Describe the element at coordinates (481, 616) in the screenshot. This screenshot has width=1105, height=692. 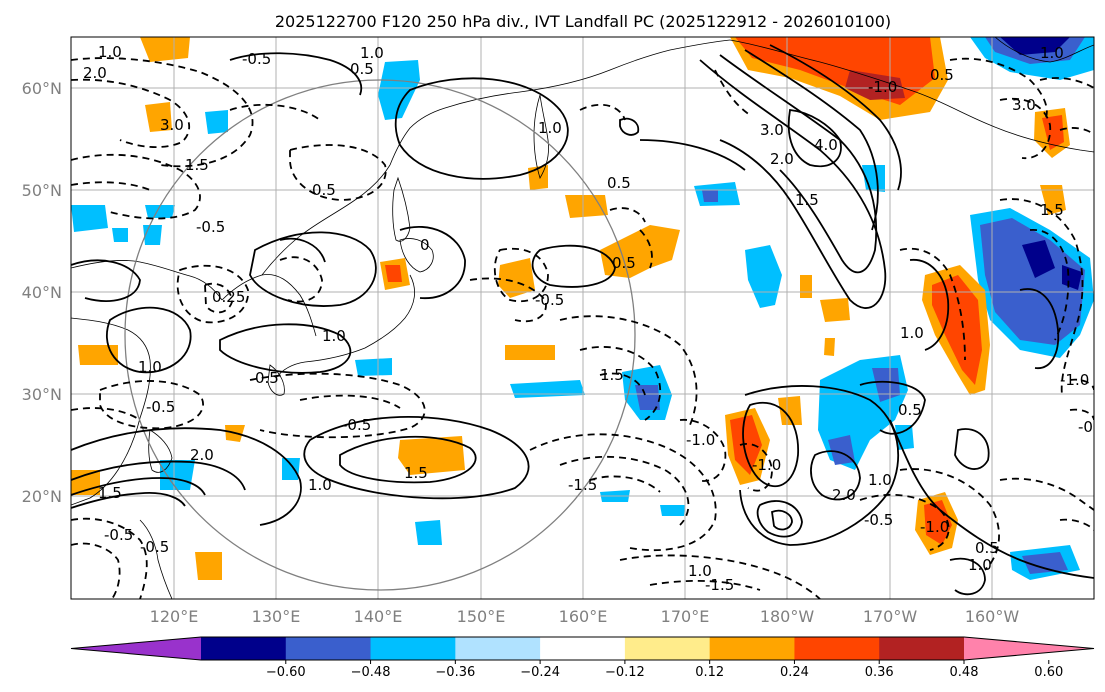
I see `lon-label: 150°E` at that location.